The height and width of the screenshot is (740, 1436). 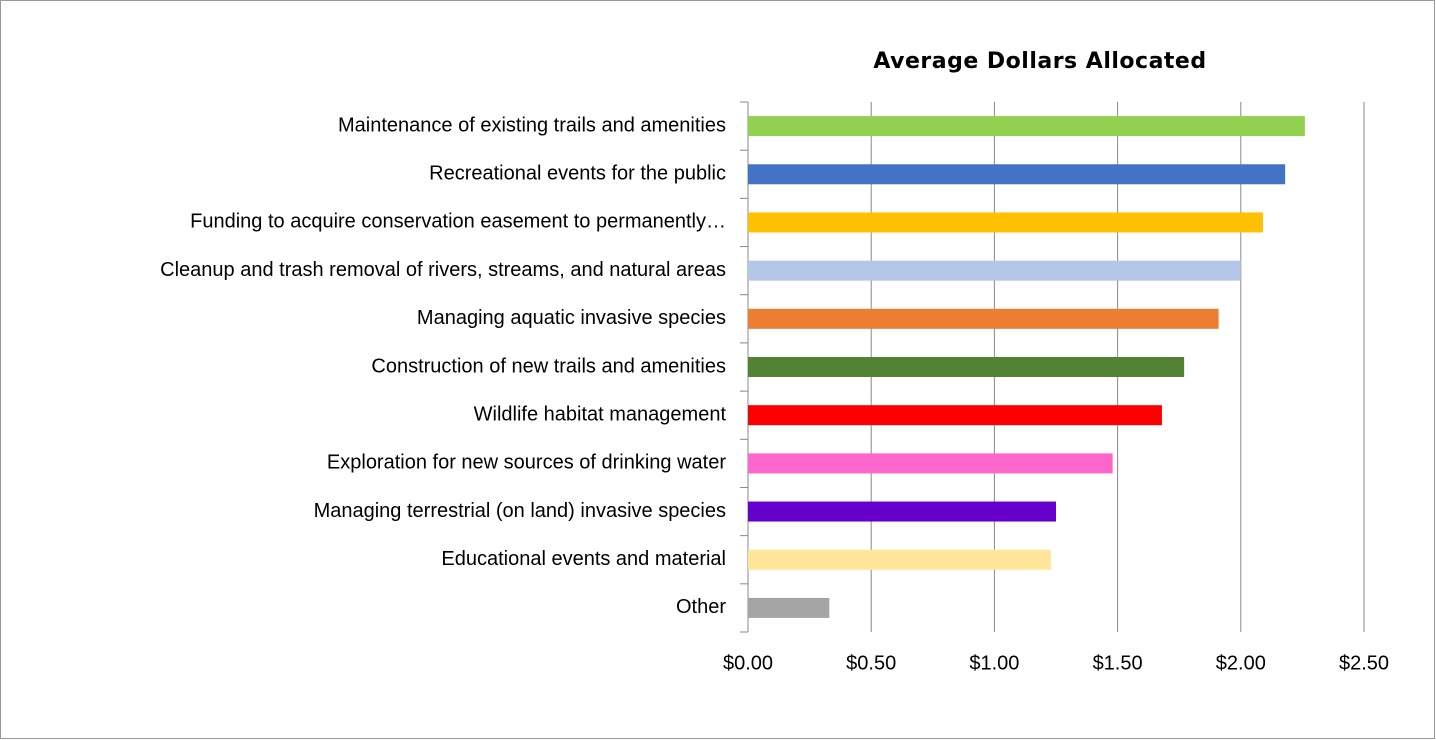 What do you see at coordinates (571, 318) in the screenshot?
I see `y-tick-label: Managing aquatic invasive species` at bounding box center [571, 318].